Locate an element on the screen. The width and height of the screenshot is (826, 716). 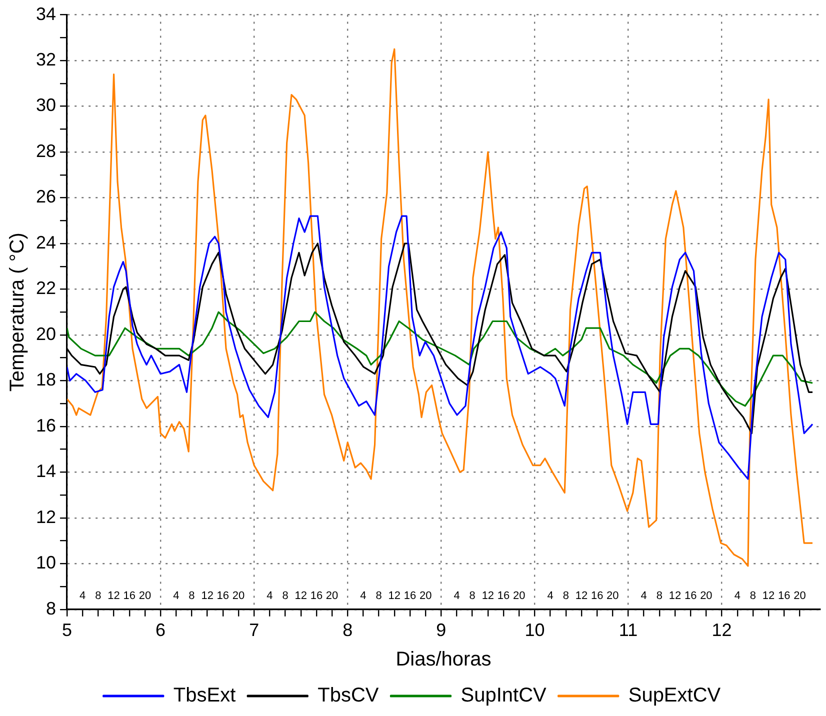
legend-label: TbsCV is located at coordinates (349, 695).